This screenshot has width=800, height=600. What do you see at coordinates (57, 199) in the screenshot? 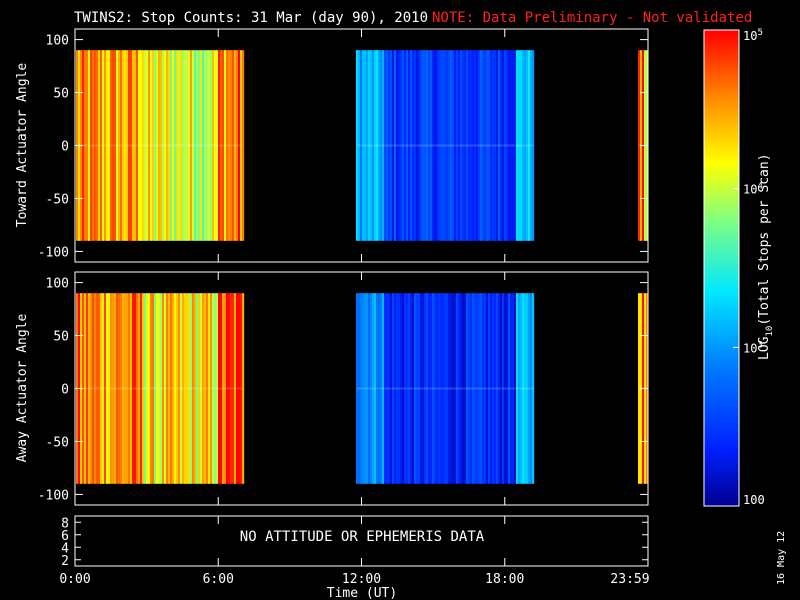
I see `y-tick-label: -50` at bounding box center [57, 199].